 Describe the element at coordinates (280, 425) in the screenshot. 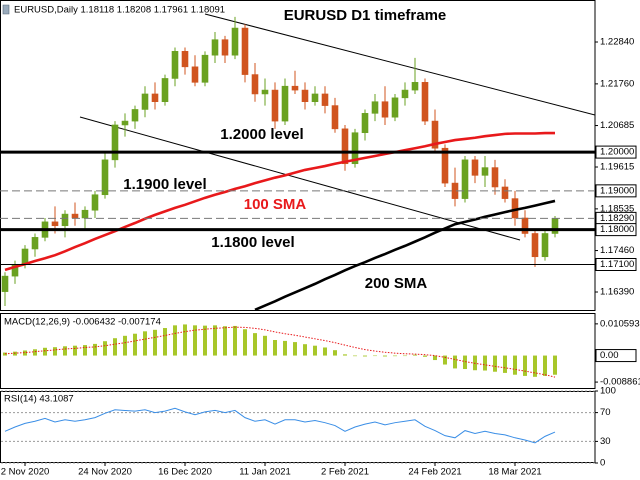

I see `rsi-line` at that location.